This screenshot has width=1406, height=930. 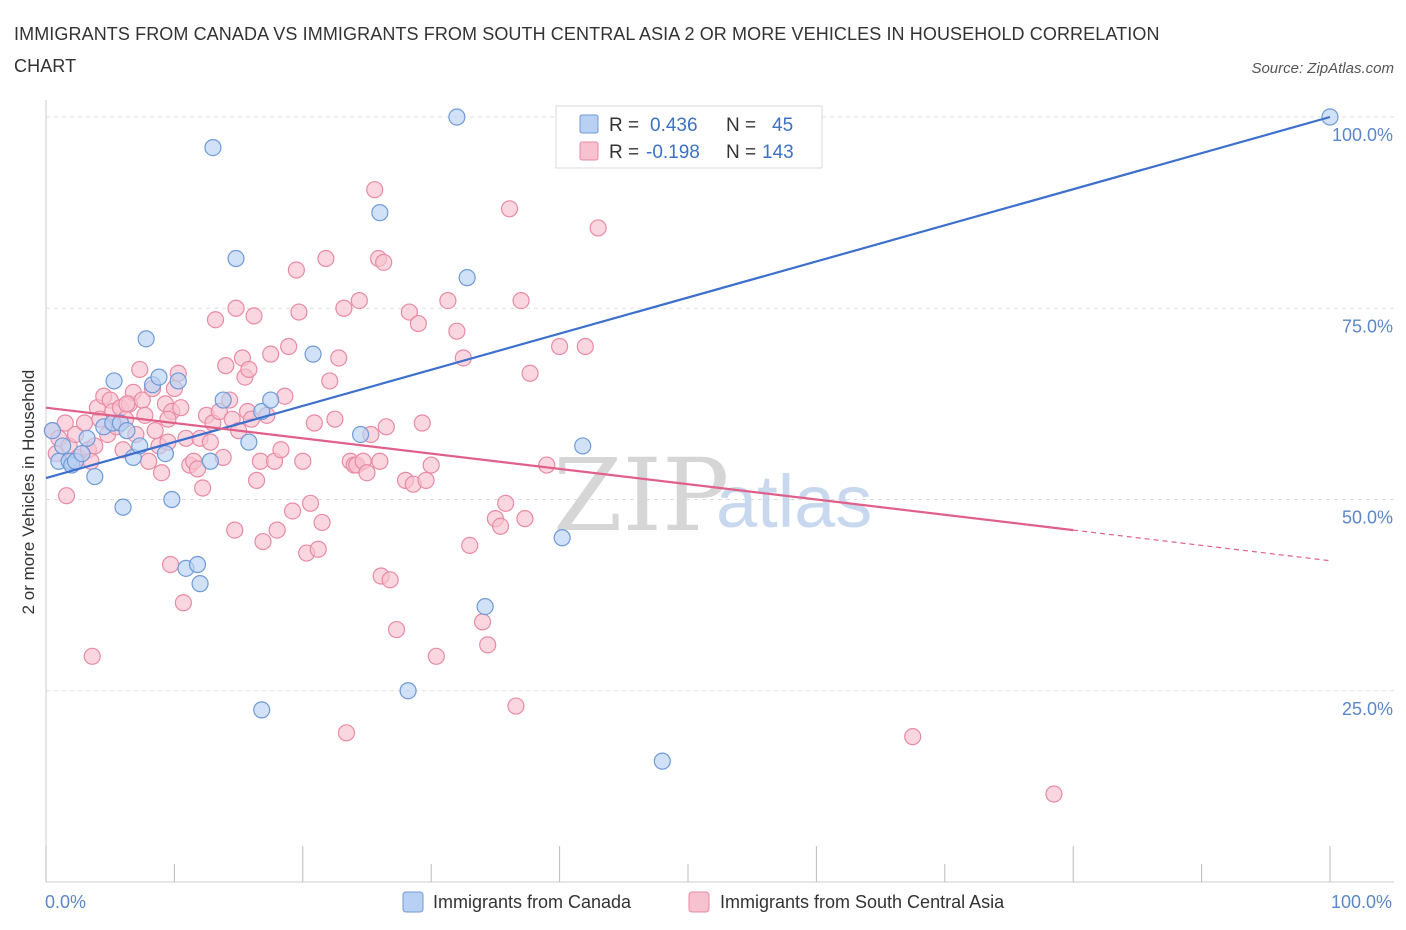 I want to click on stats-legend-box, so click(x=689, y=137).